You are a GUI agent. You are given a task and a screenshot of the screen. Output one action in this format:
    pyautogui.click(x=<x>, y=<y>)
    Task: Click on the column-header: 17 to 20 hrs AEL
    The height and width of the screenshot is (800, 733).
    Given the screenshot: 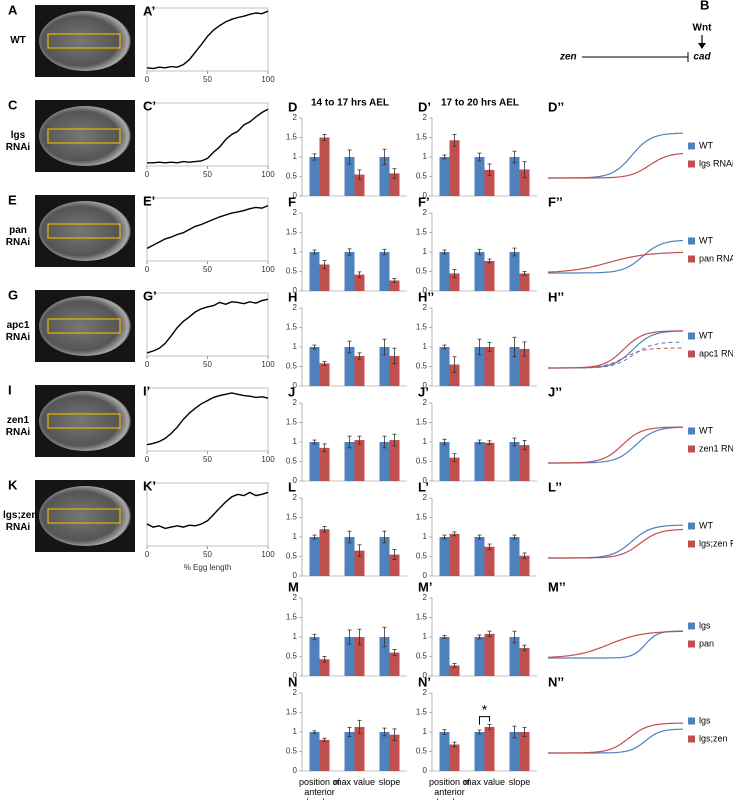 What is the action you would take?
    pyautogui.click(x=480, y=103)
    